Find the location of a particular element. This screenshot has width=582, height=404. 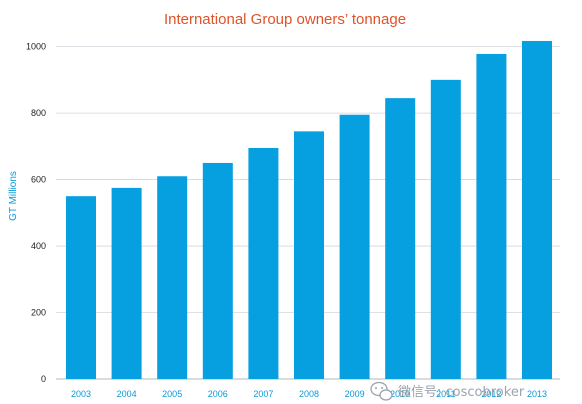

x-tick-label: 2004 is located at coordinates (127, 394).